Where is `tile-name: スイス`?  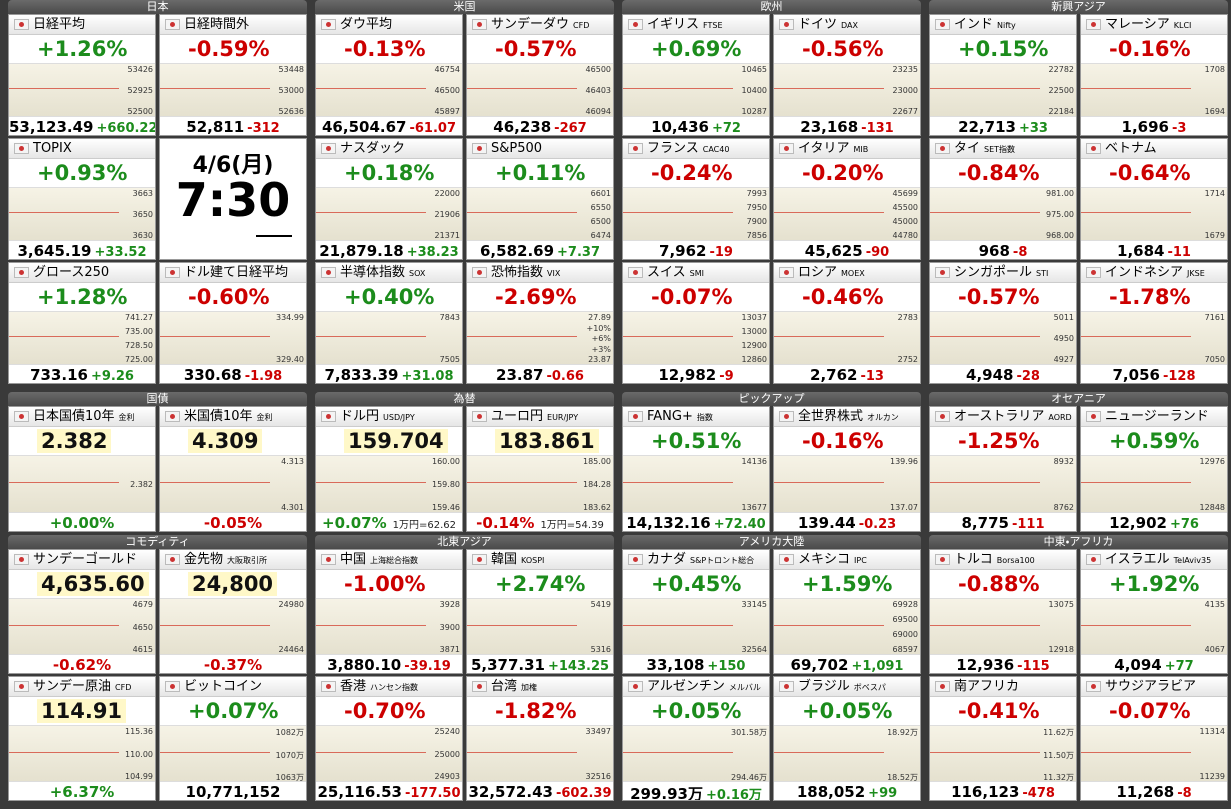
tile-name: スイス is located at coordinates (666, 272).